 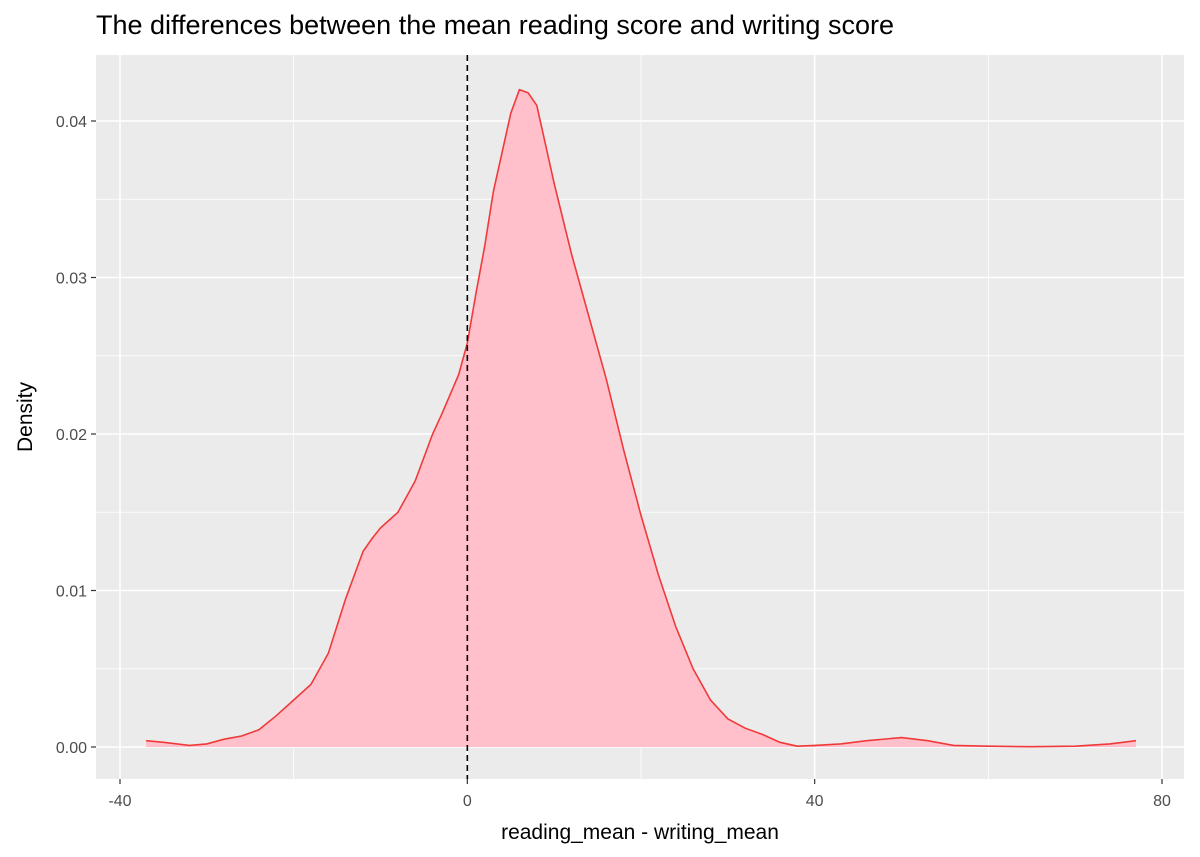 What do you see at coordinates (815, 801) in the screenshot?
I see `x-tick-label: 40` at bounding box center [815, 801].